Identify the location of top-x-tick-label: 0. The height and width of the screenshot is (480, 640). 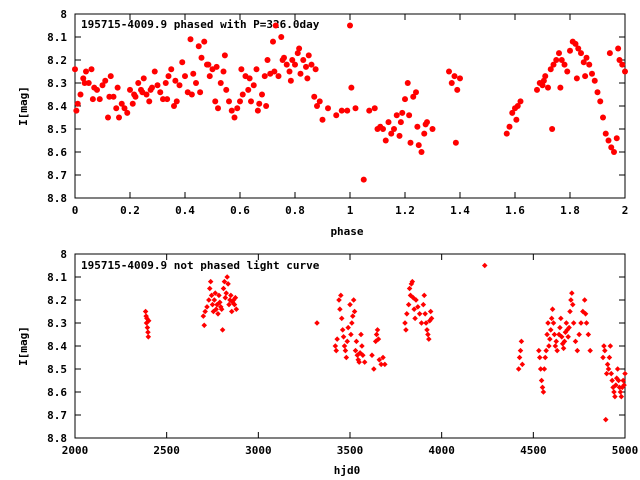
(75, 210).